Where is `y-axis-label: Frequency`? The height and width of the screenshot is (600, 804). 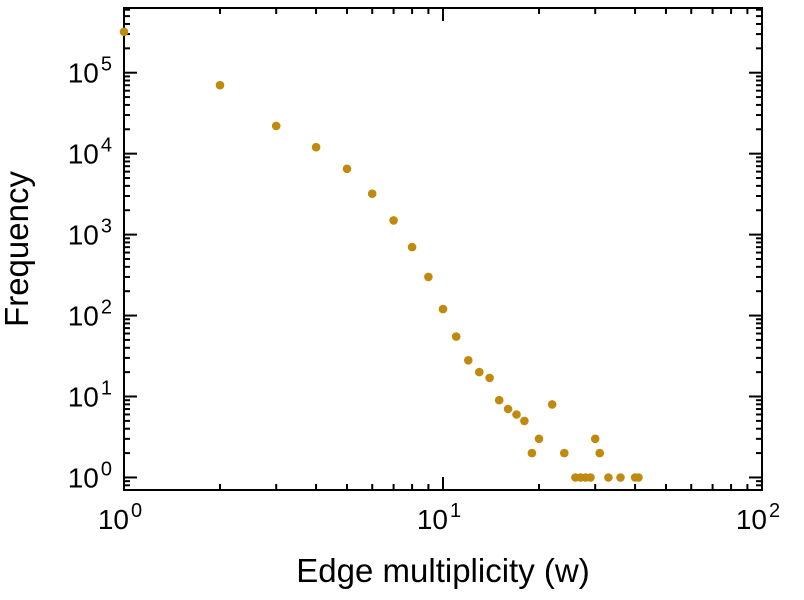
y-axis-label: Frequency is located at coordinates (17, 249).